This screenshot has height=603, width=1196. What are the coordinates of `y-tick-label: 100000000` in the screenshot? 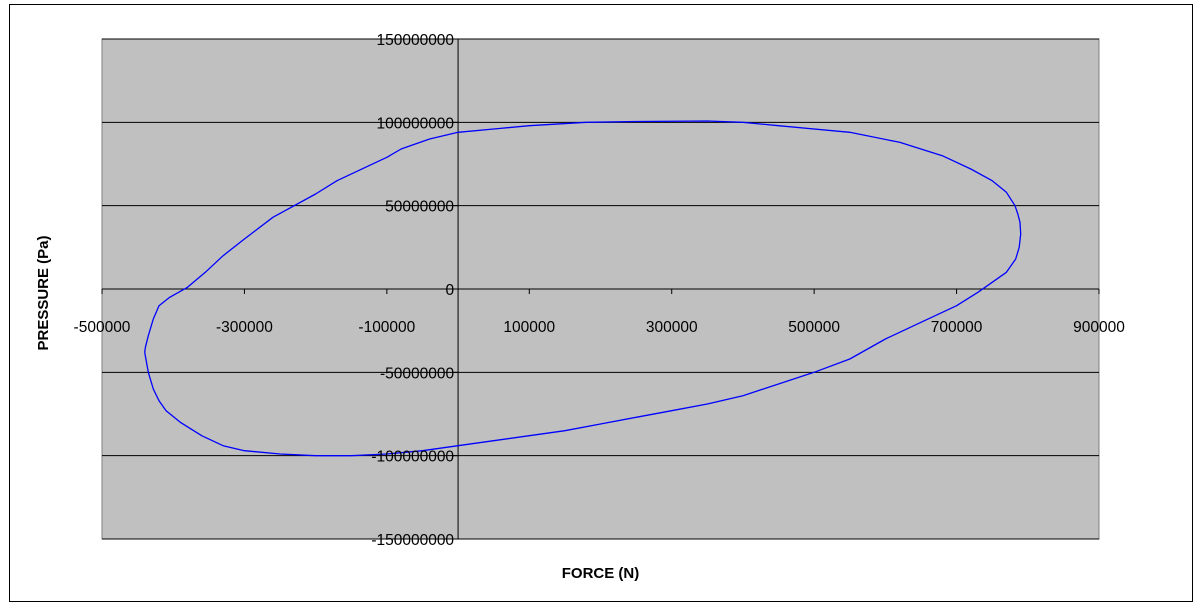 It's located at (415, 123).